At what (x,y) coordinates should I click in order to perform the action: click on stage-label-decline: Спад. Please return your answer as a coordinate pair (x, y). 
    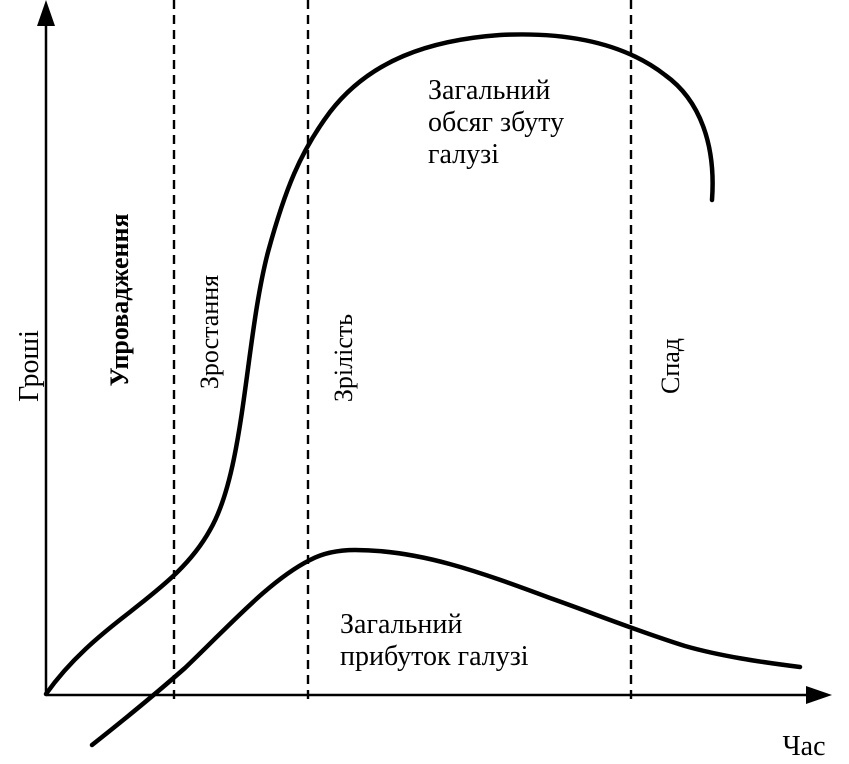
    Looking at the image, I should click on (670, 366).